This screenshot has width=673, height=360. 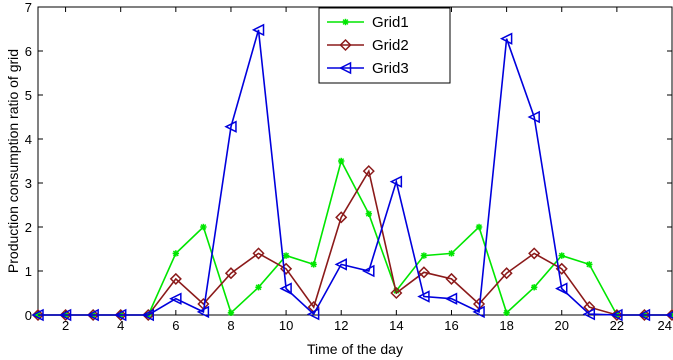 I want to click on y-tick-label: 2, so click(x=28, y=227).